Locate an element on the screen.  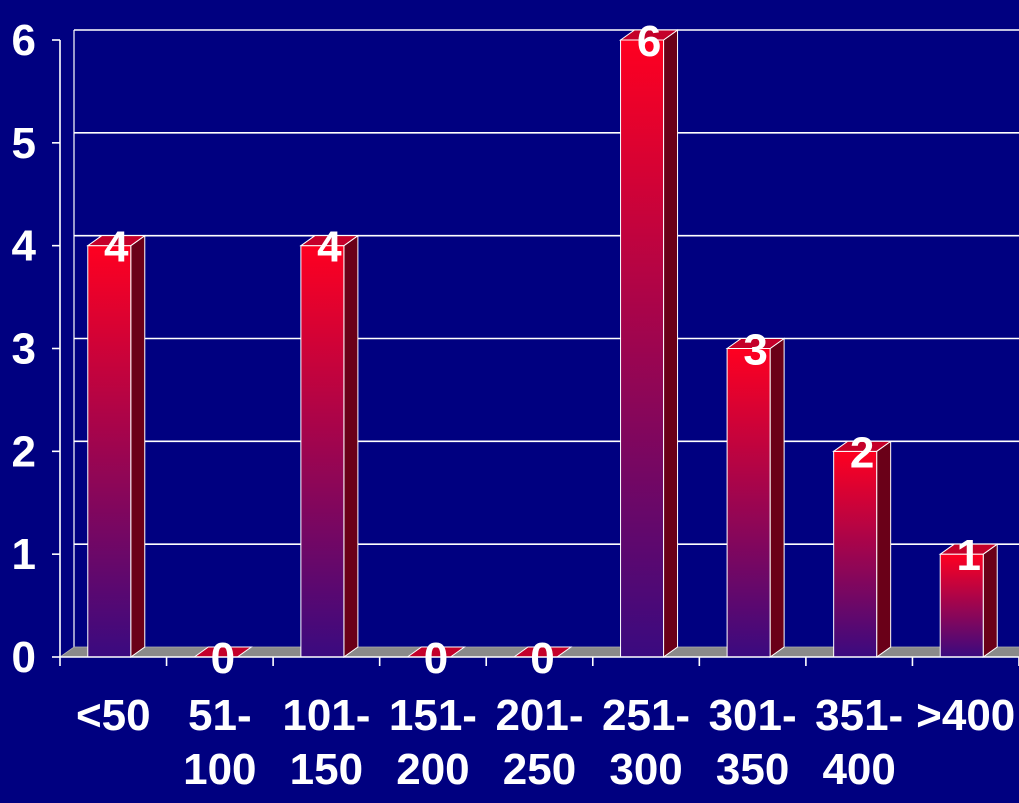
x-tick-label-line: 350 is located at coordinates (752, 769).